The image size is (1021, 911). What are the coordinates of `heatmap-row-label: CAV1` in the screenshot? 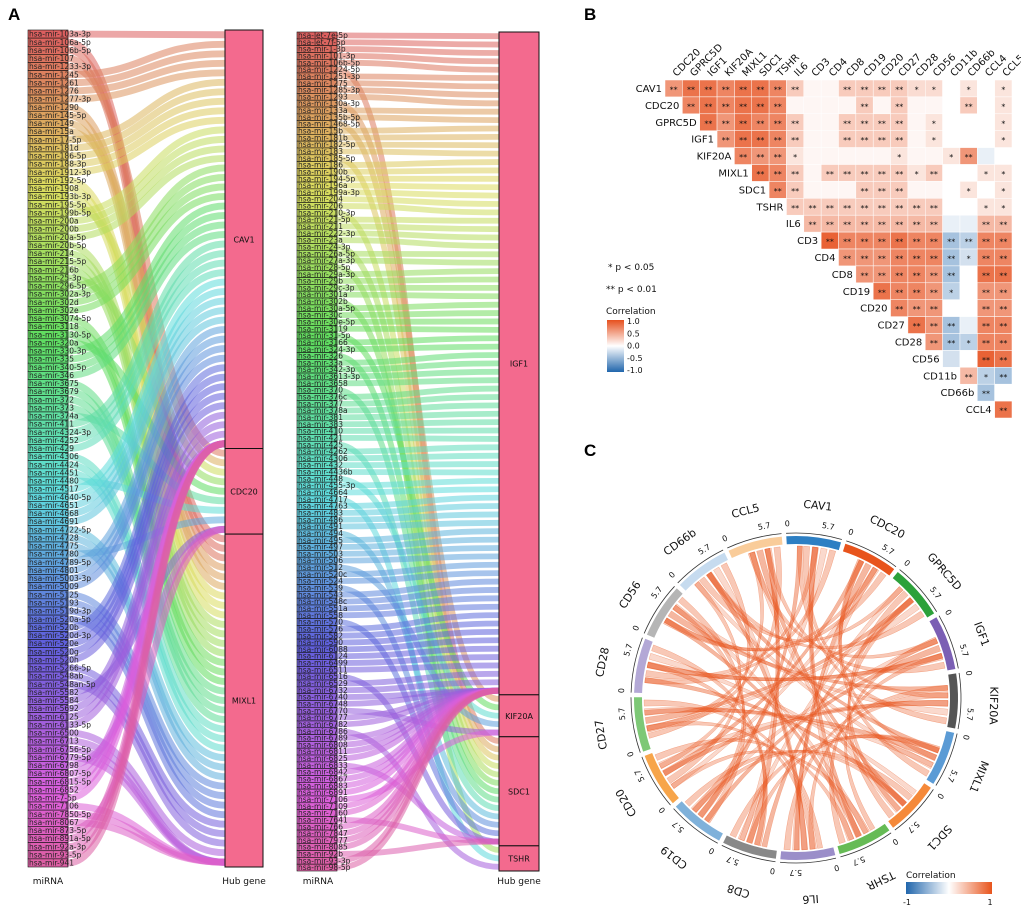 It's located at (649, 89).